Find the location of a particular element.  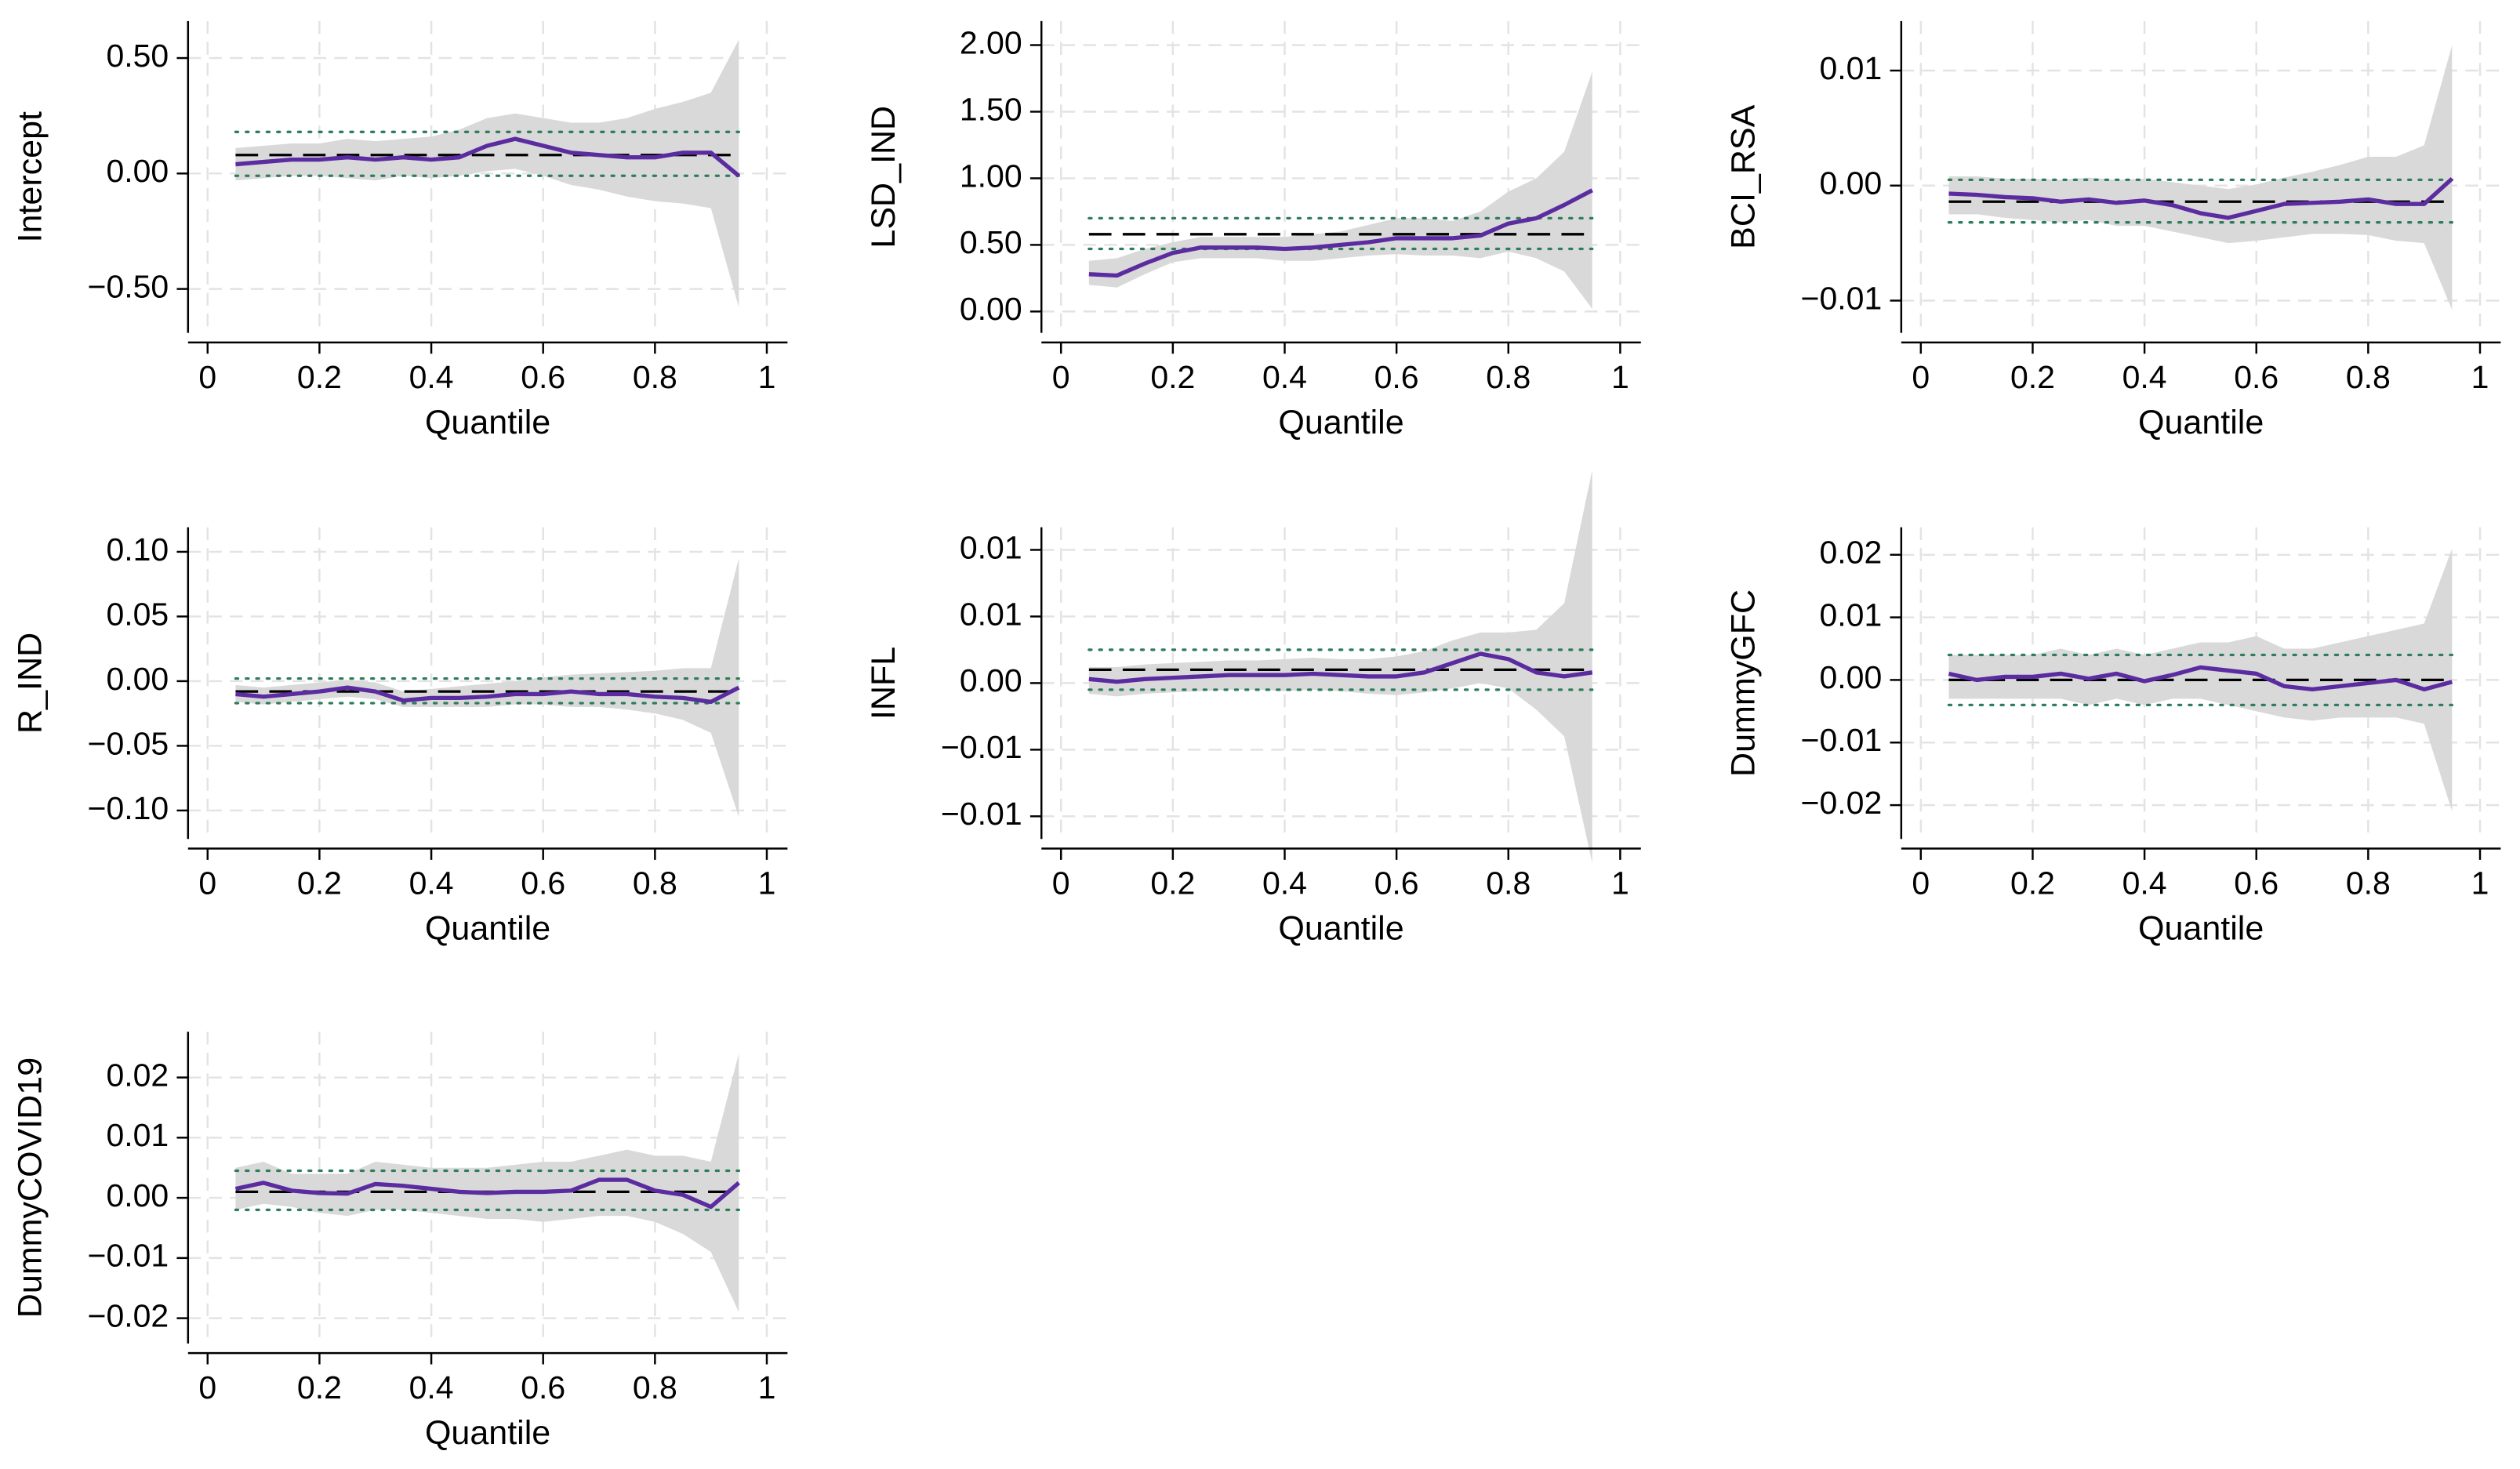

y-tick-label: 0.05 is located at coordinates (137, 614).